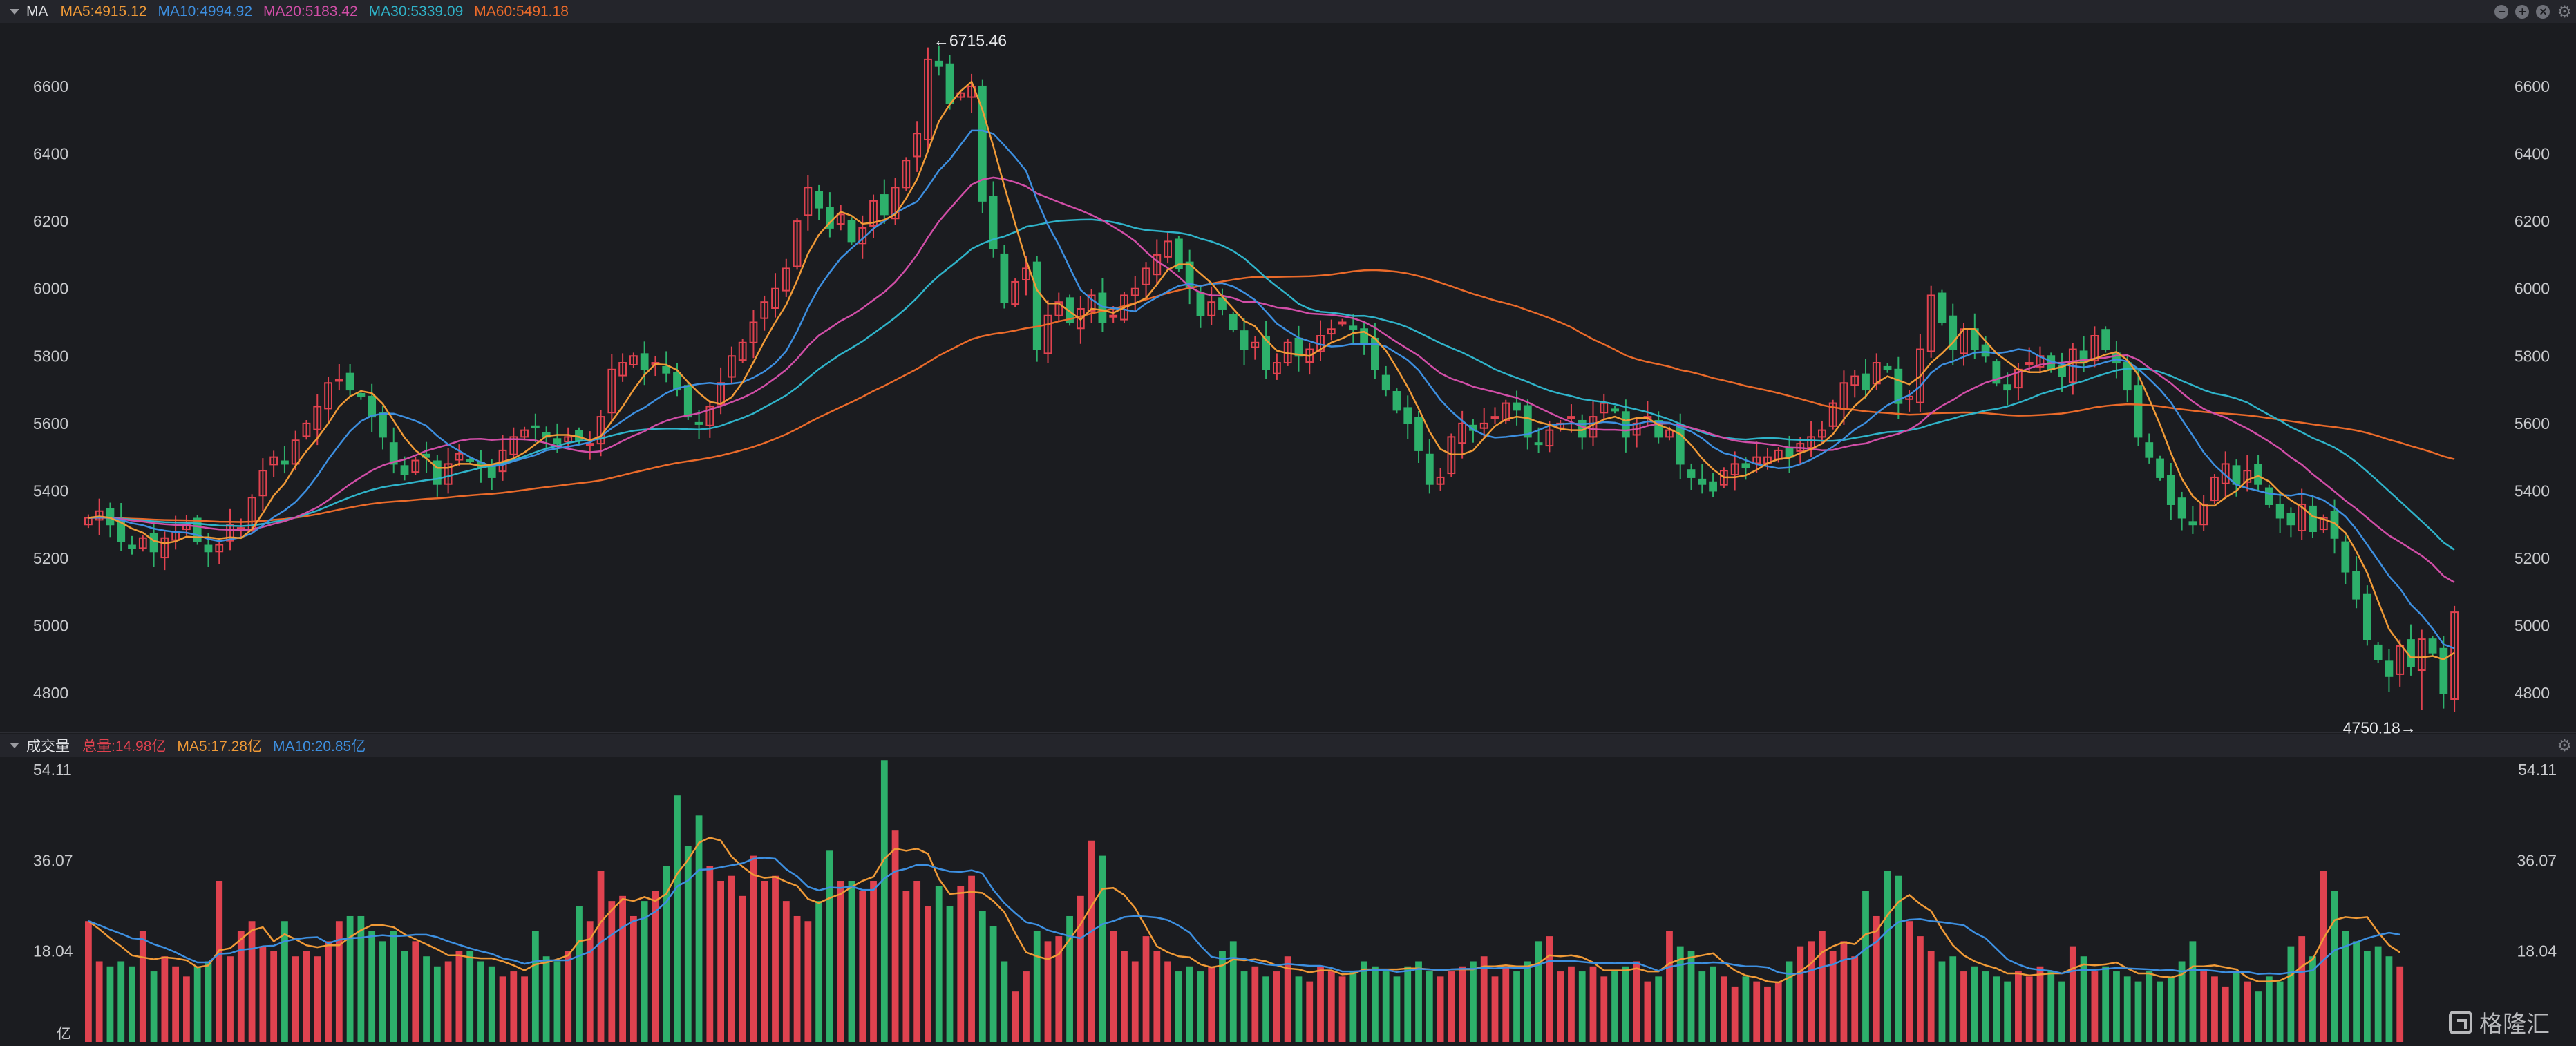 This screenshot has width=2576, height=1046. Describe the element at coordinates (48, 746) in the screenshot. I see `volume-indicator-title: 成交量` at that location.